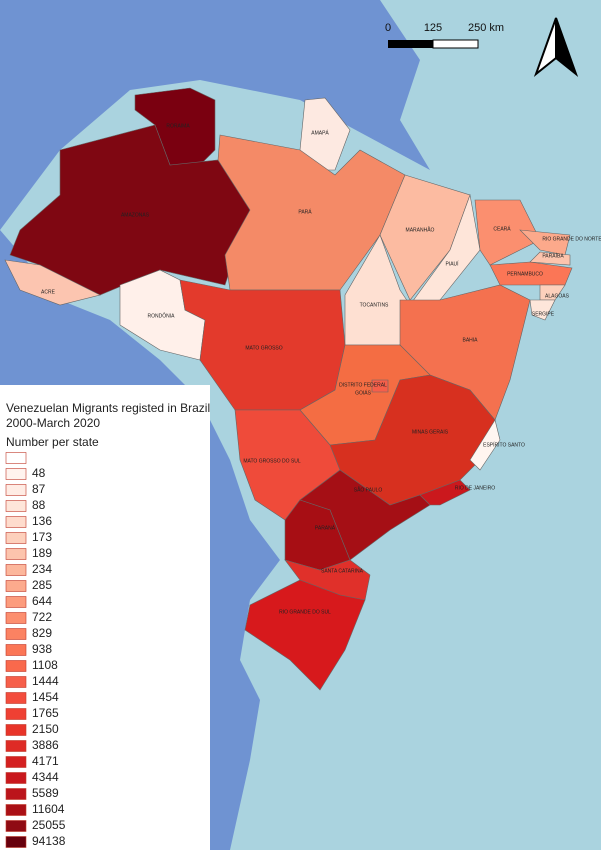 This screenshot has width=601, height=850. Describe the element at coordinates (45, 697) in the screenshot. I see `legend-label: 1454` at that location.